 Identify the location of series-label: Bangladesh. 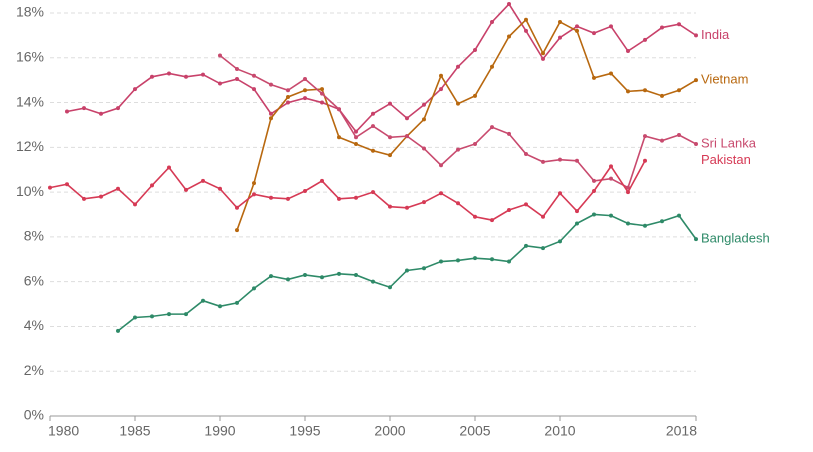
(735, 238).